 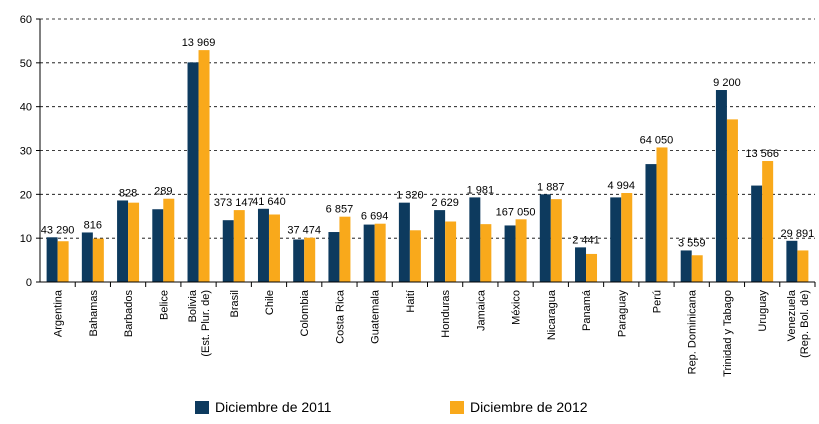 What do you see at coordinates (340, 210) in the screenshot?
I see `annotation: 6 857` at bounding box center [340, 210].